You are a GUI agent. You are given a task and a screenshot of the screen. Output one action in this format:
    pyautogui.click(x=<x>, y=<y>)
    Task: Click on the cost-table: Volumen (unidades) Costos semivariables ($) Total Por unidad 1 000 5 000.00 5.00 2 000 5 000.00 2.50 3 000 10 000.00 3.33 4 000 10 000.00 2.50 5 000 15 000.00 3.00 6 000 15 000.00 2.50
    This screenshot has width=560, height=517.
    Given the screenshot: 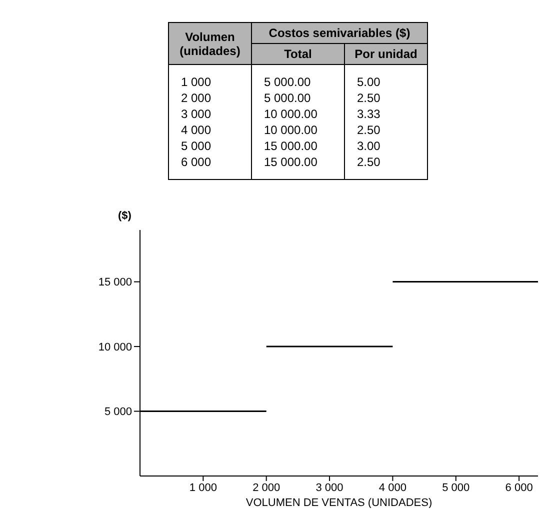 What is the action you would take?
    pyautogui.click(x=298, y=101)
    